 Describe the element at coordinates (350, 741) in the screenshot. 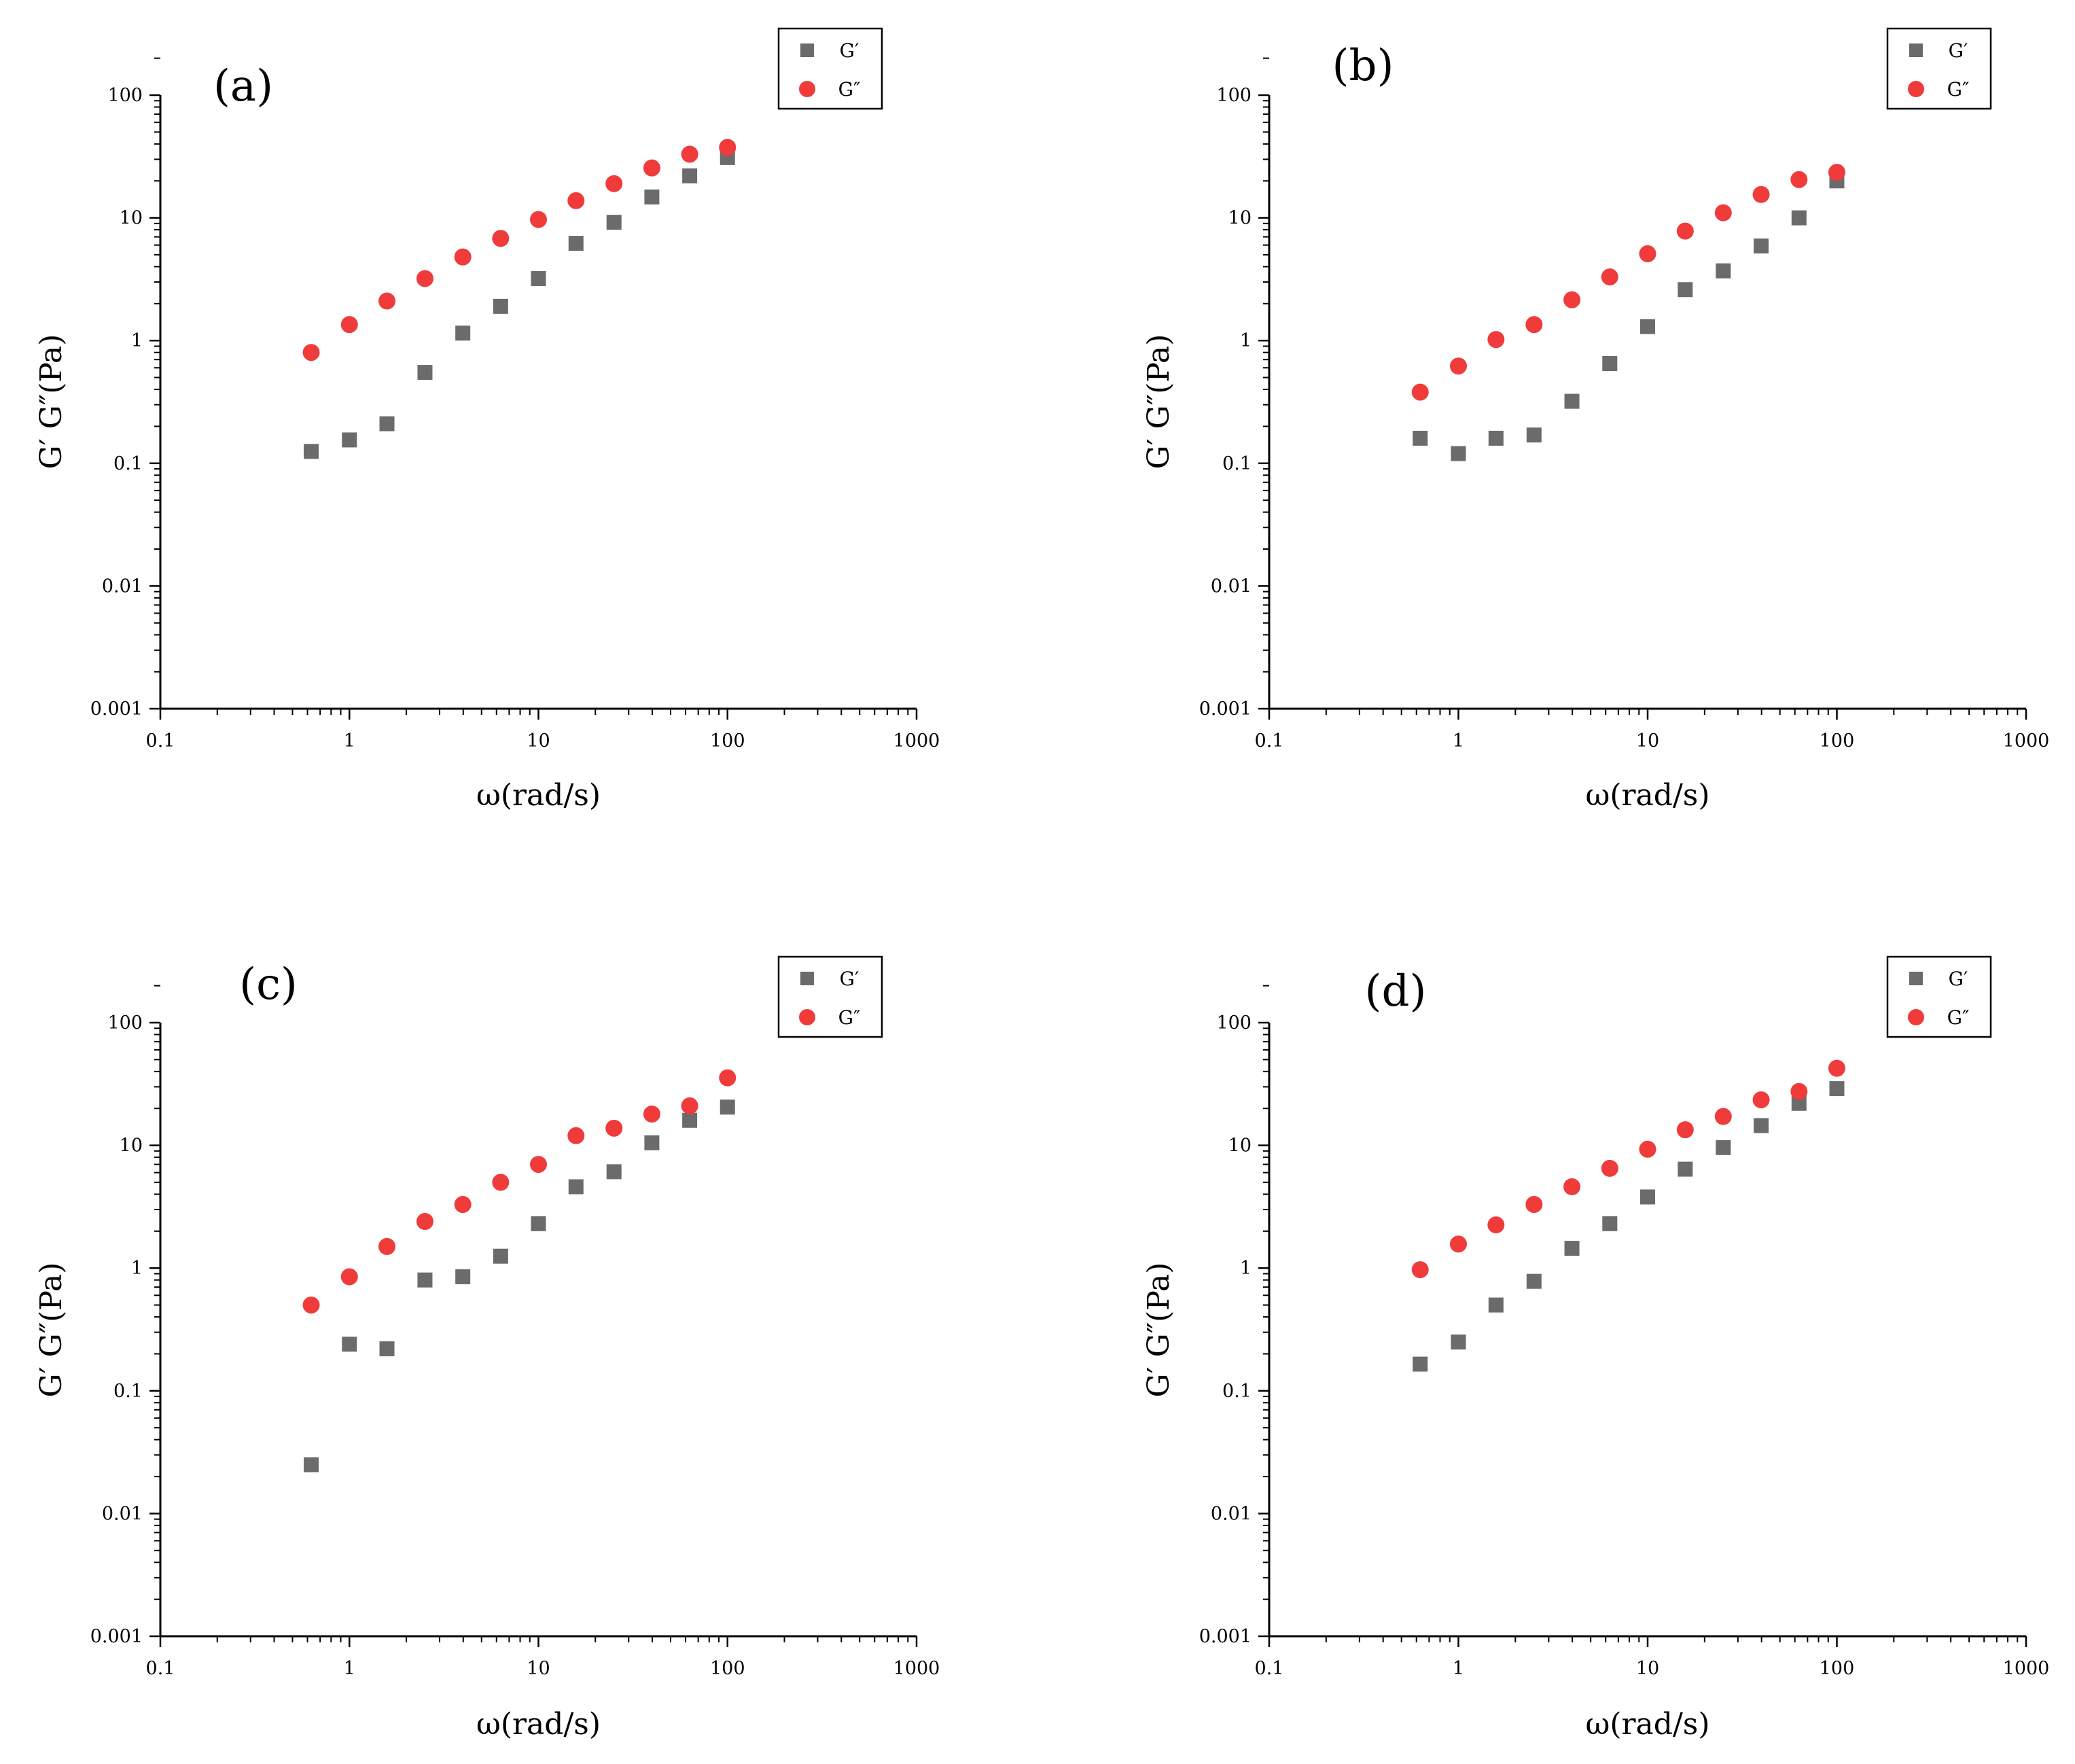

I see `x-tick-label: 1` at that location.